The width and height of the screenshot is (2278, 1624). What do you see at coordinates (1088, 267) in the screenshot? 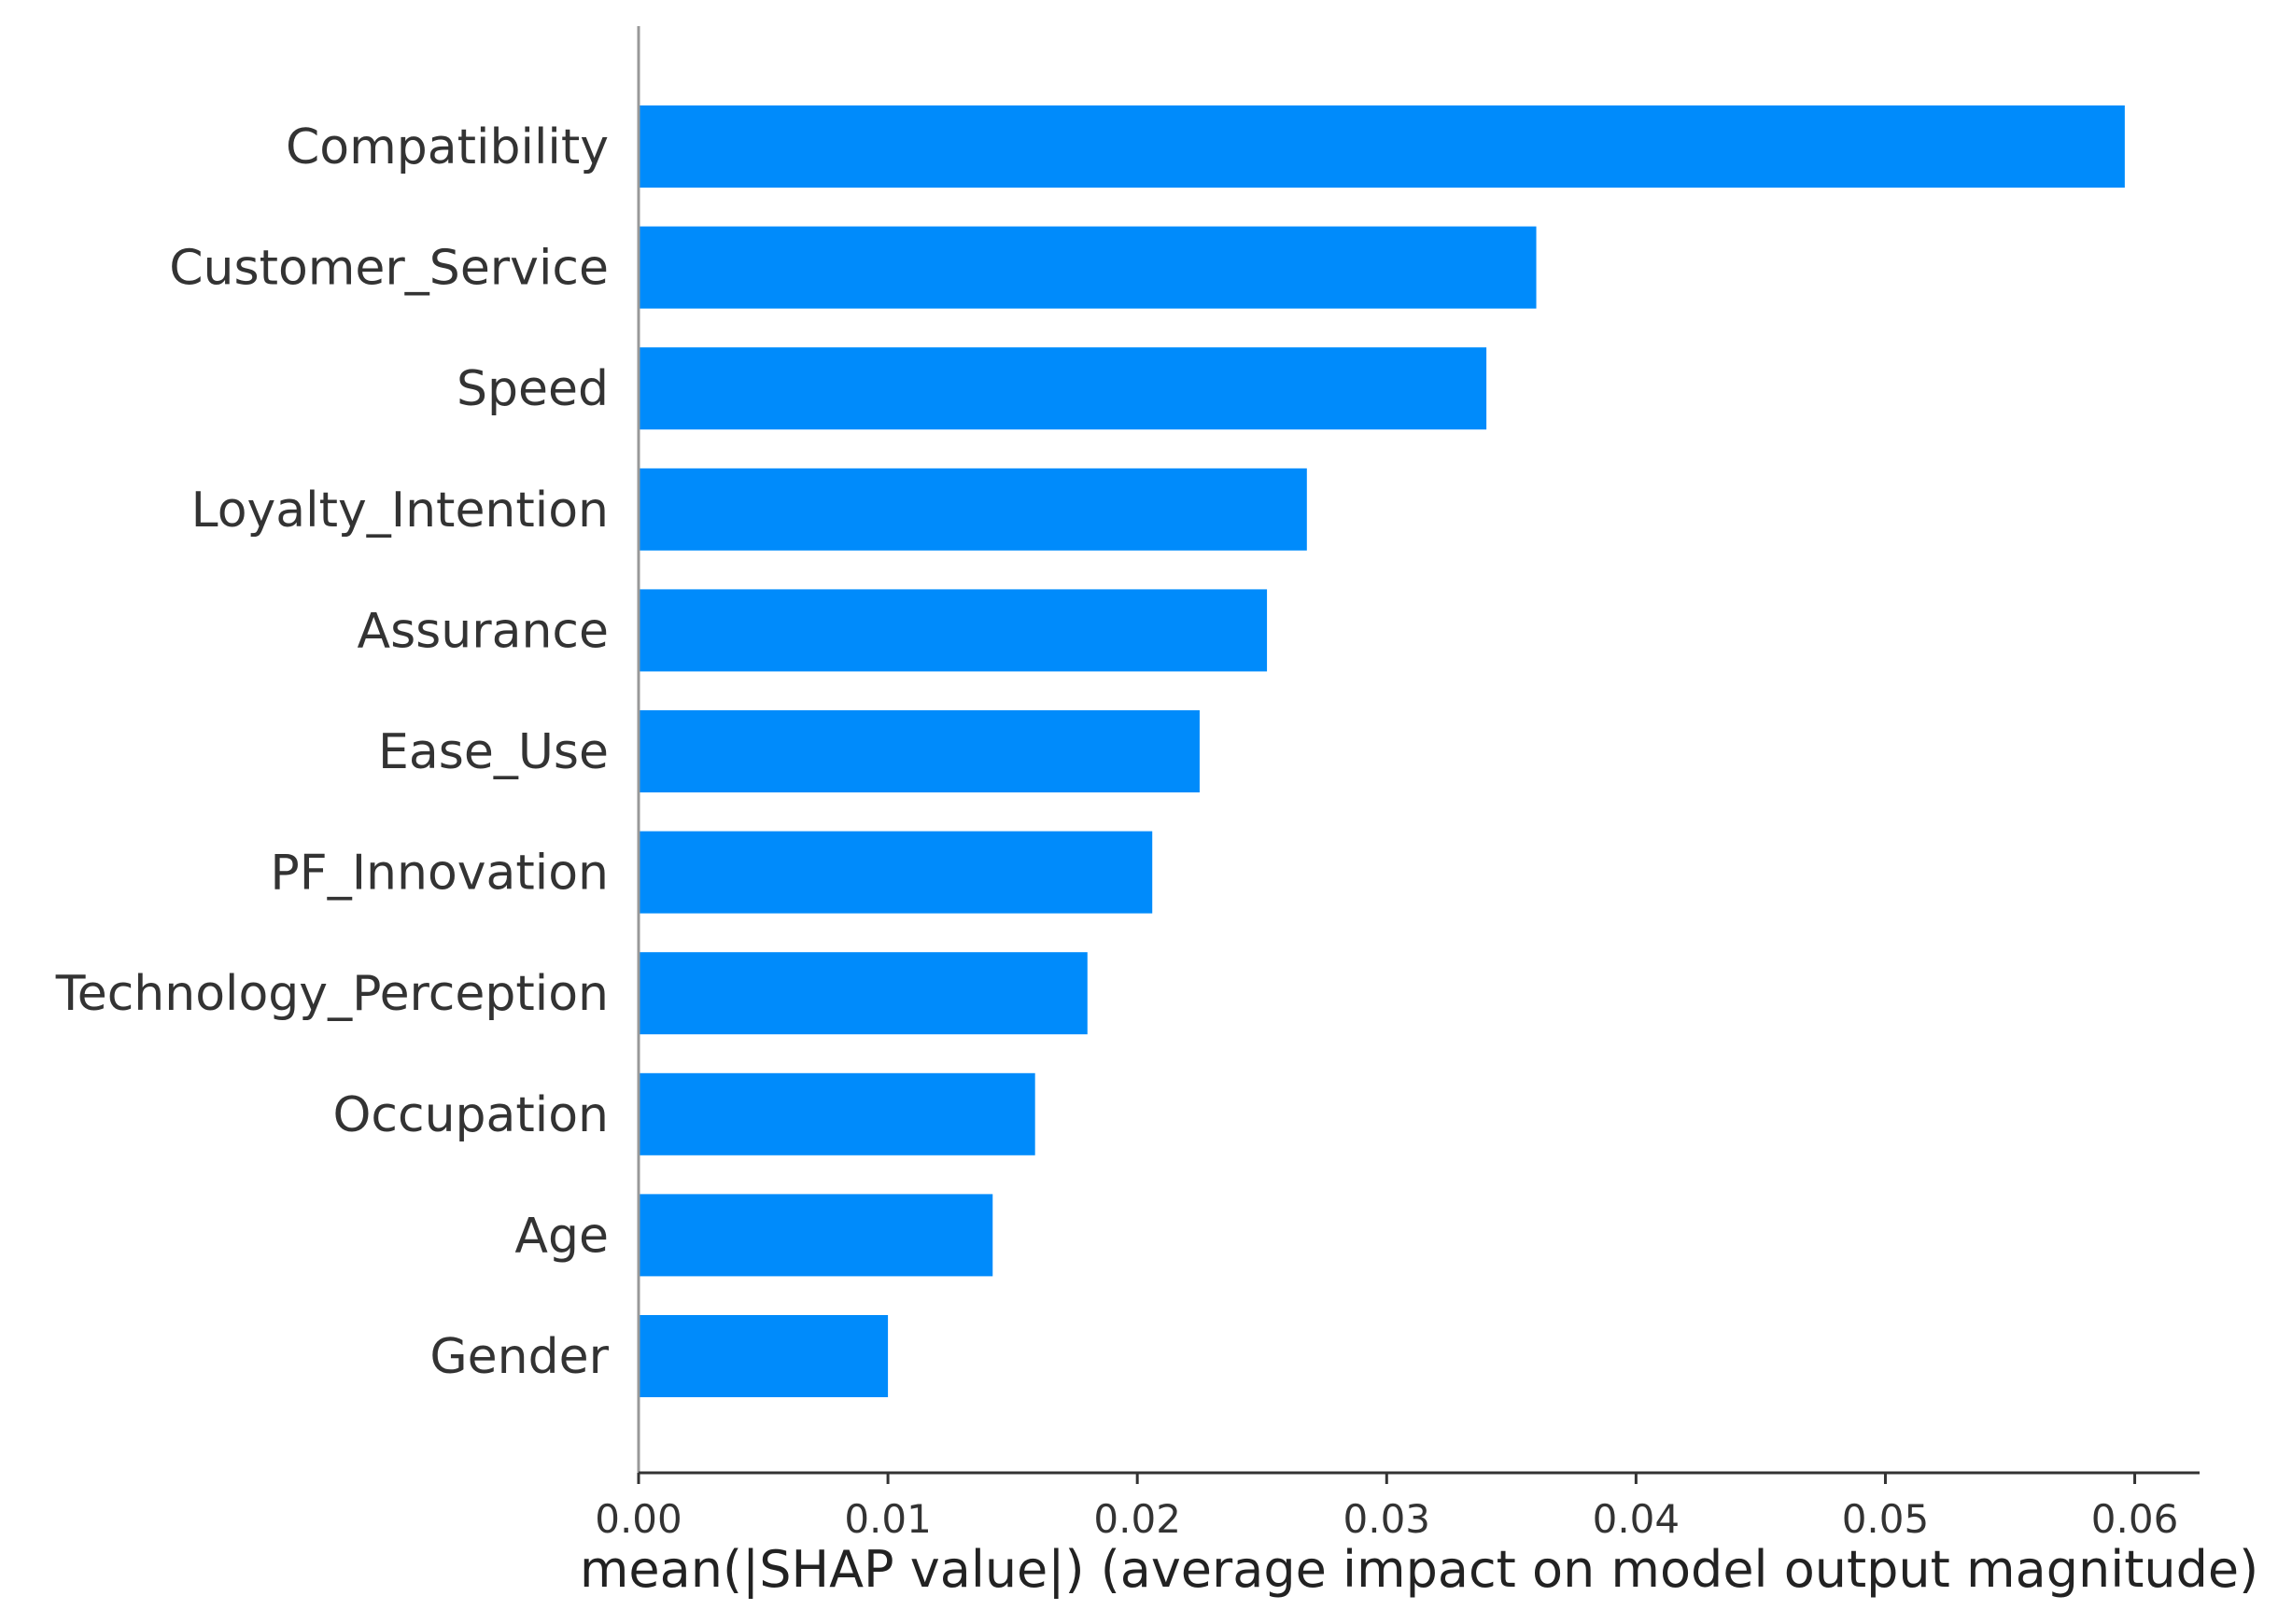
I see `bar-customer-service` at bounding box center [1088, 267].